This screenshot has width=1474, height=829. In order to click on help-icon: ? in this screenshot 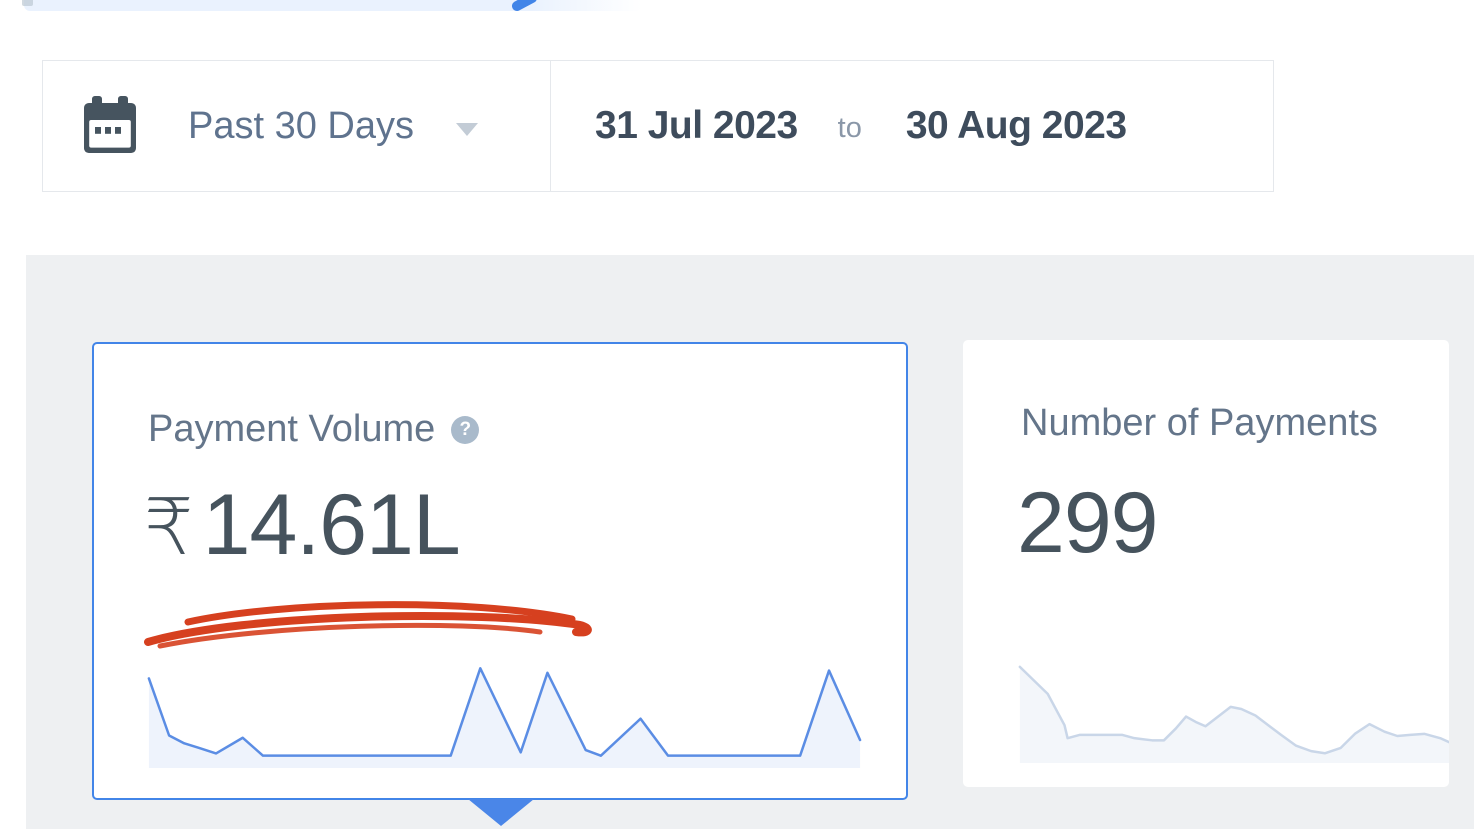, I will do `click(465, 429)`.